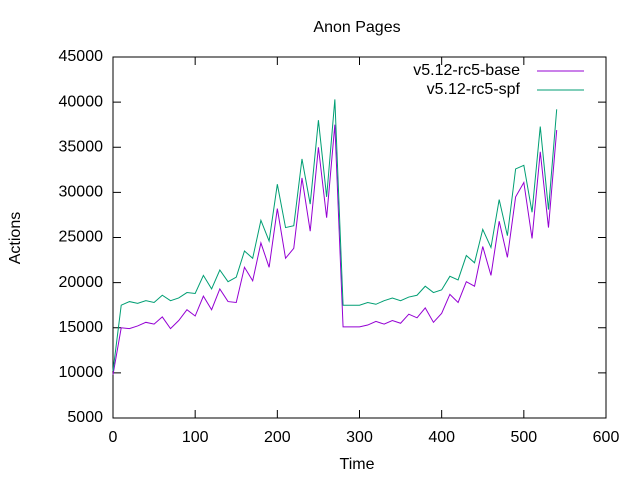  What do you see at coordinates (81, 56) in the screenshot?
I see `y-tick-label: 45000` at bounding box center [81, 56].